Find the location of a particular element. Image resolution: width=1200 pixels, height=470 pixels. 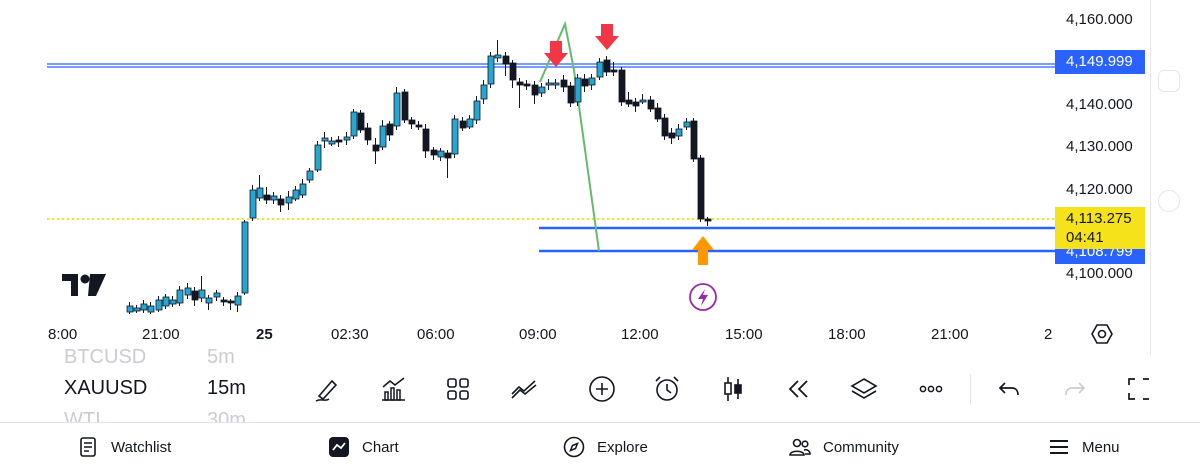

level-price-tag: 4,149.999 is located at coordinates (1100, 62).